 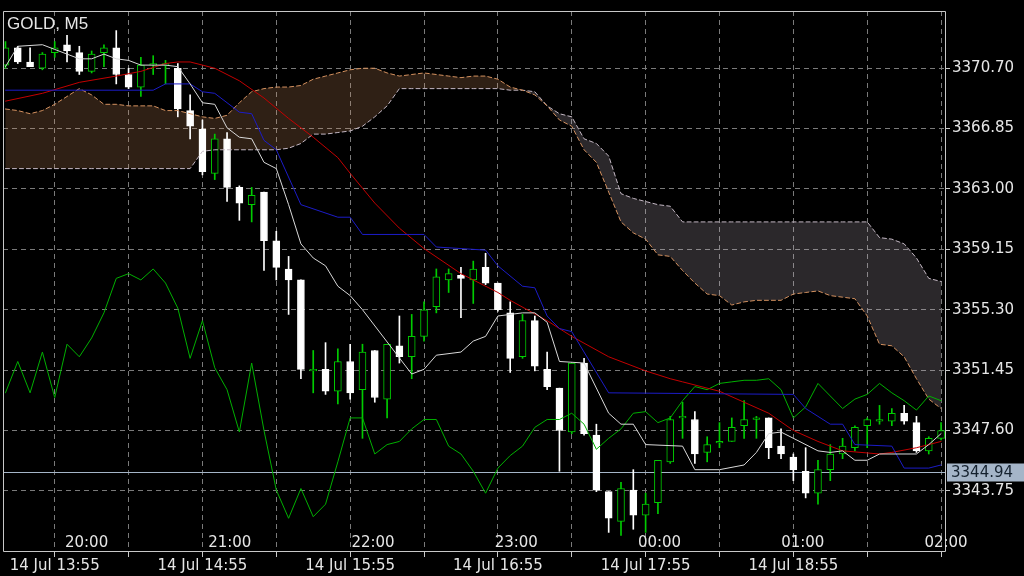 I want to click on x-tick-label: 14 Jul 13:55, so click(x=54, y=564).